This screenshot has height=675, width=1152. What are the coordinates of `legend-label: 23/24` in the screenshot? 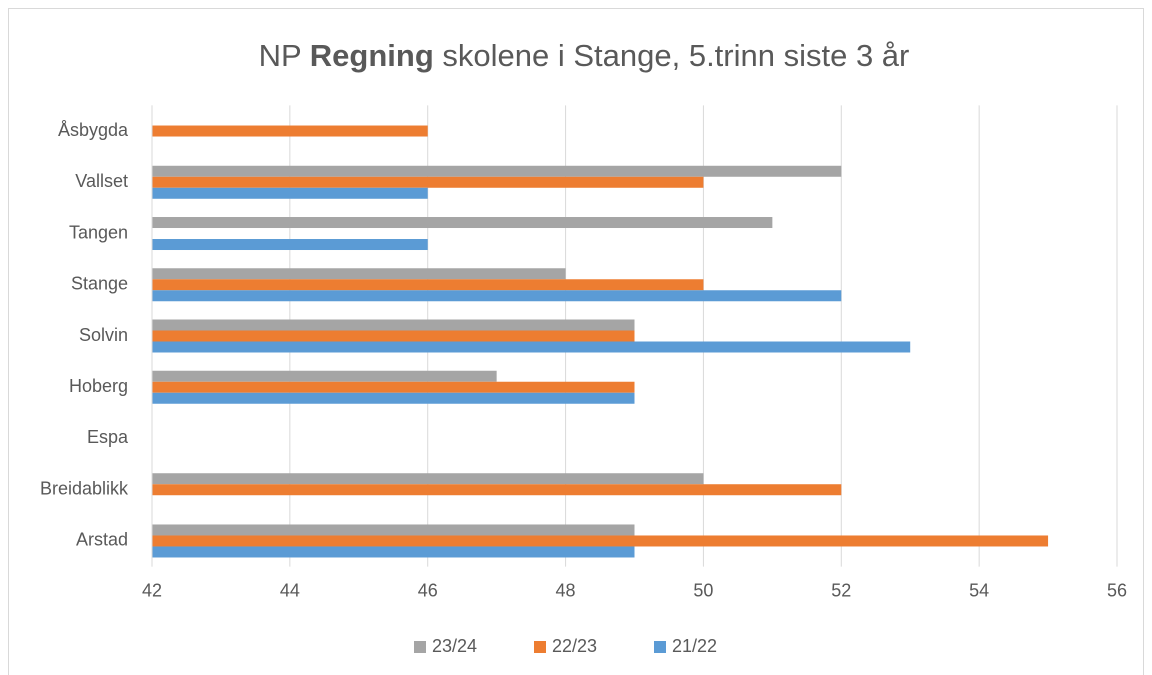 It's located at (454, 646).